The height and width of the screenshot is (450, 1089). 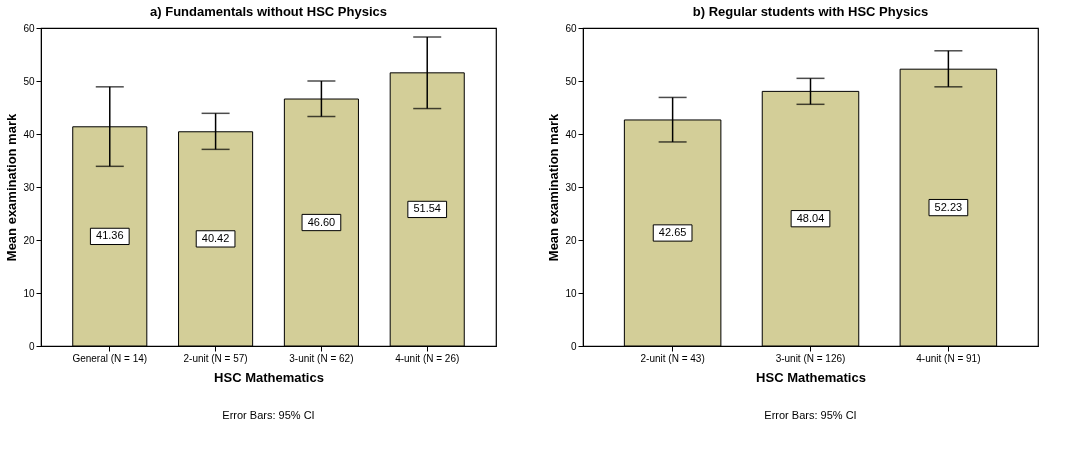 I want to click on x-tick-label: 2-unit (N = 43), so click(x=672, y=358).